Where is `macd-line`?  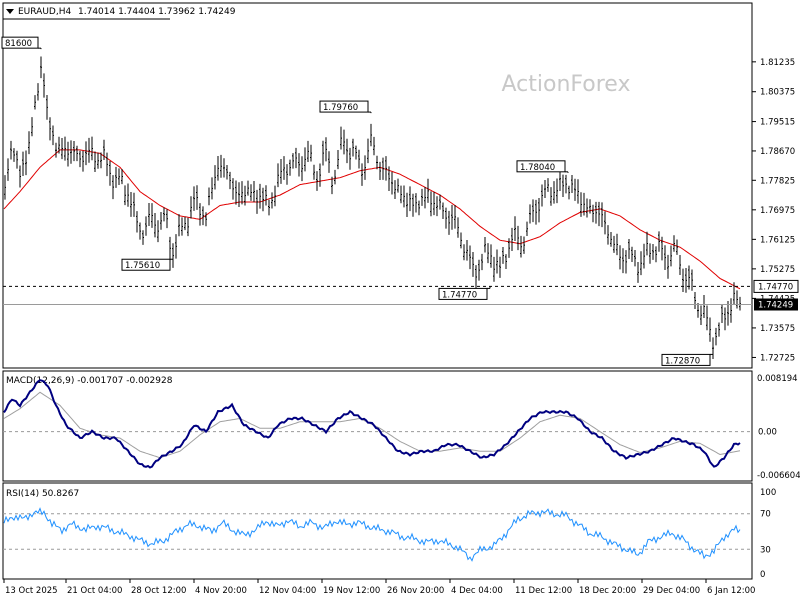
macd-line is located at coordinates (372, 424).